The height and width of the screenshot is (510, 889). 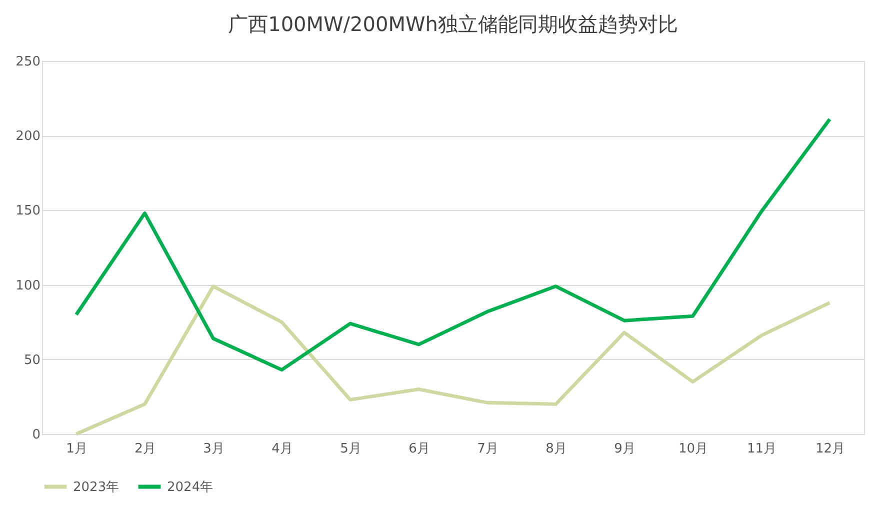 I want to click on x-tick-label: 5月, so click(x=351, y=449).